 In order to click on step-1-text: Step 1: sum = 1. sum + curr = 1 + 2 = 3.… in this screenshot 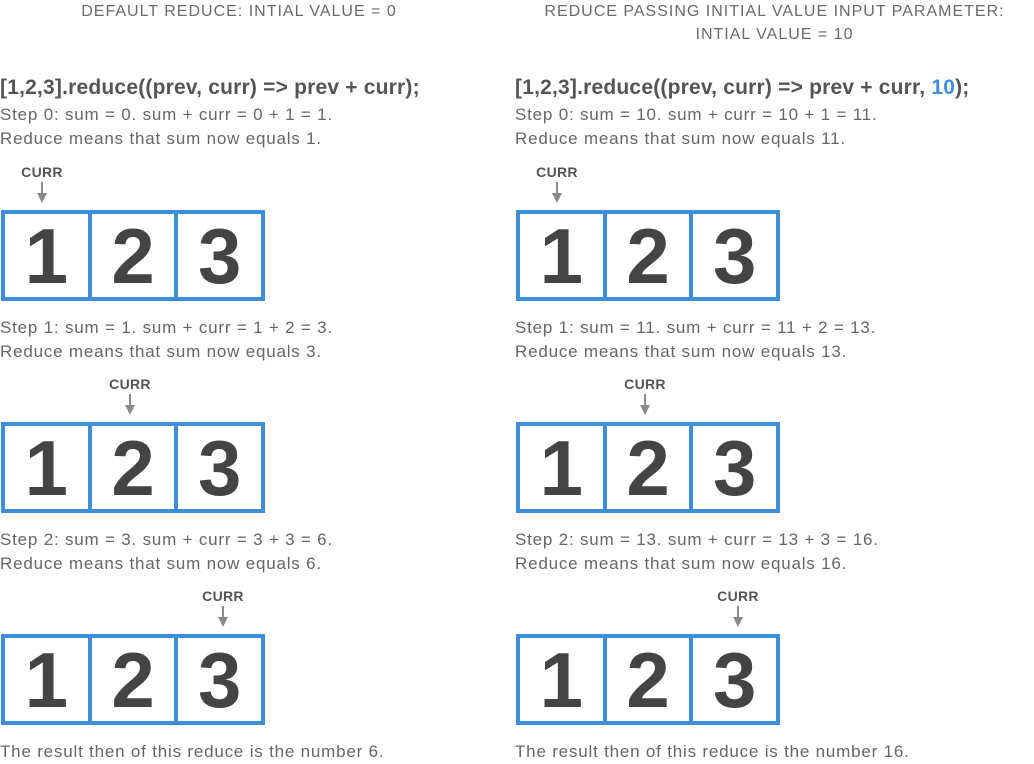, I will do `click(166, 340)`.